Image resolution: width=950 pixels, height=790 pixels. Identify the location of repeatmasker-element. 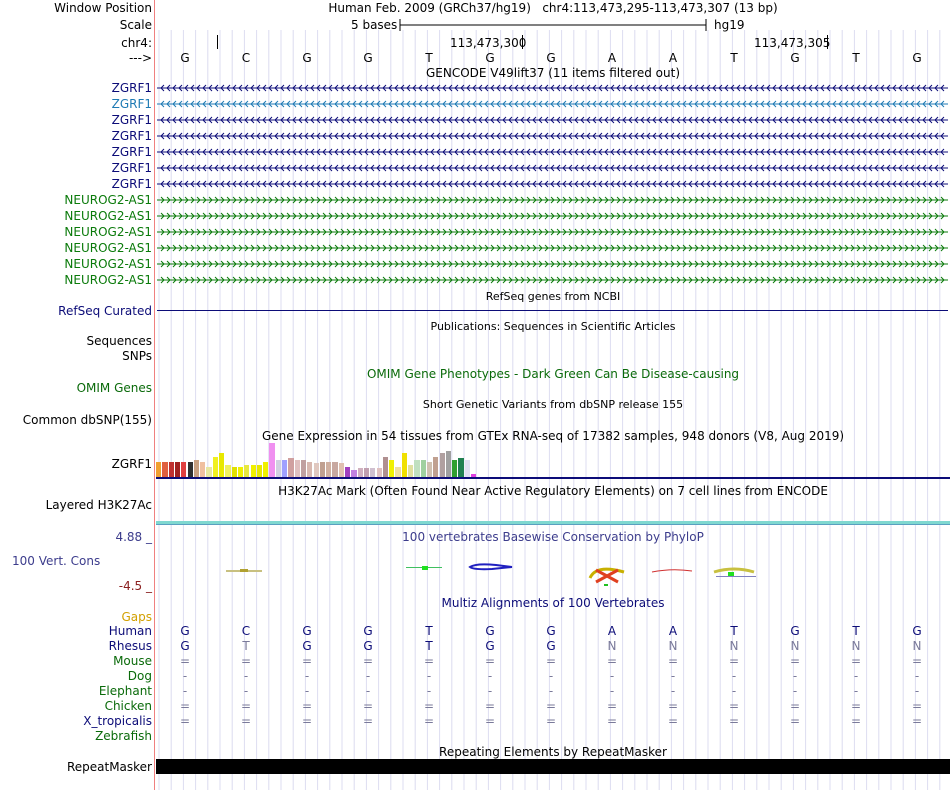
(553, 766).